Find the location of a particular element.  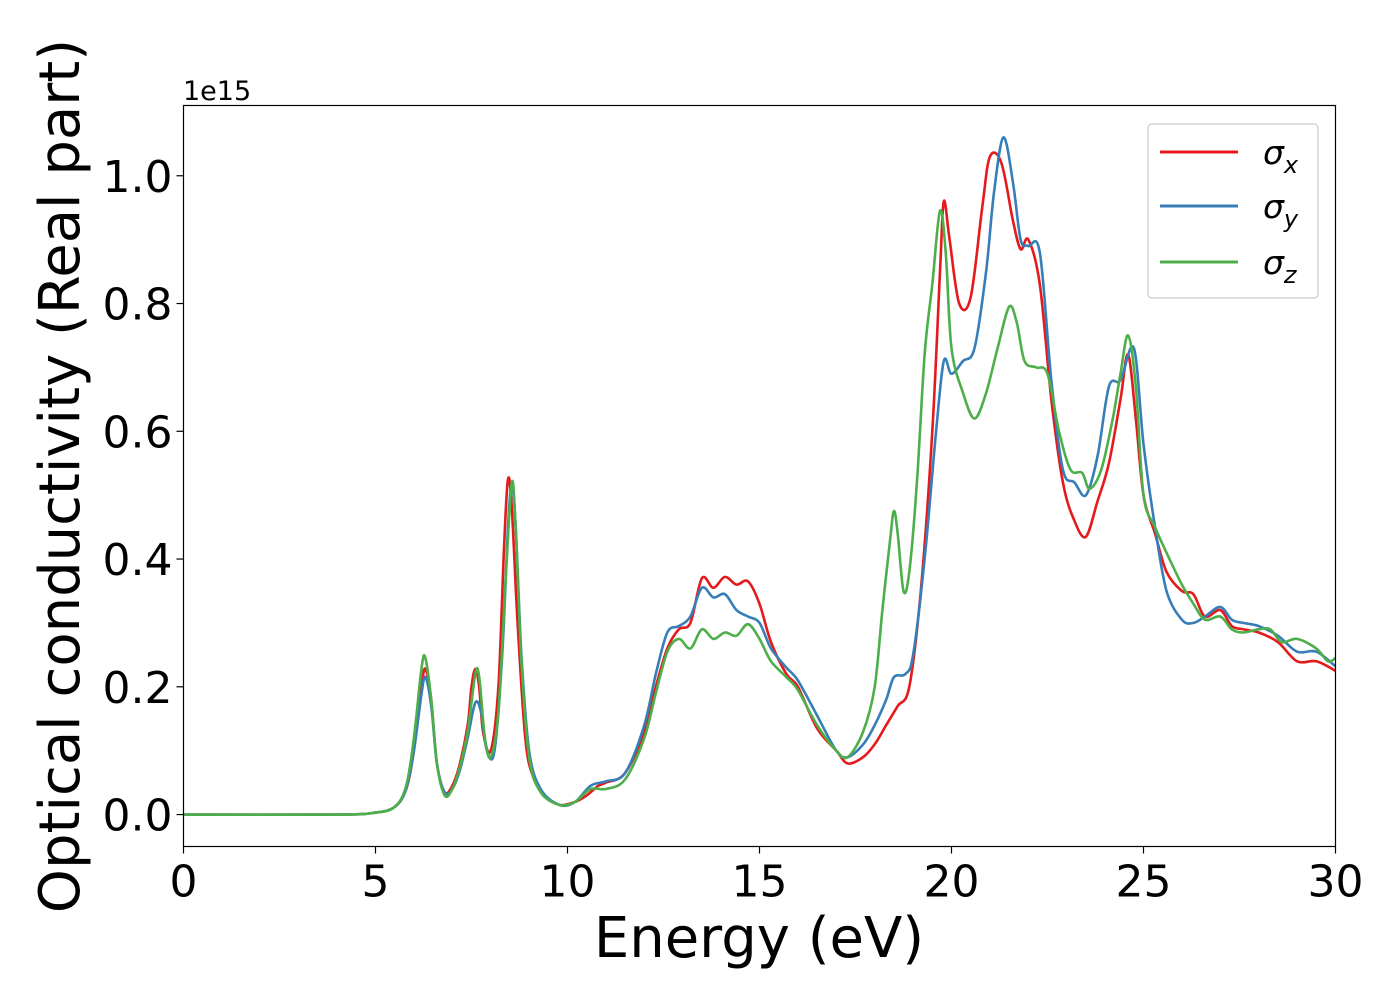

legend-label-x: σx is located at coordinates (1281, 156).